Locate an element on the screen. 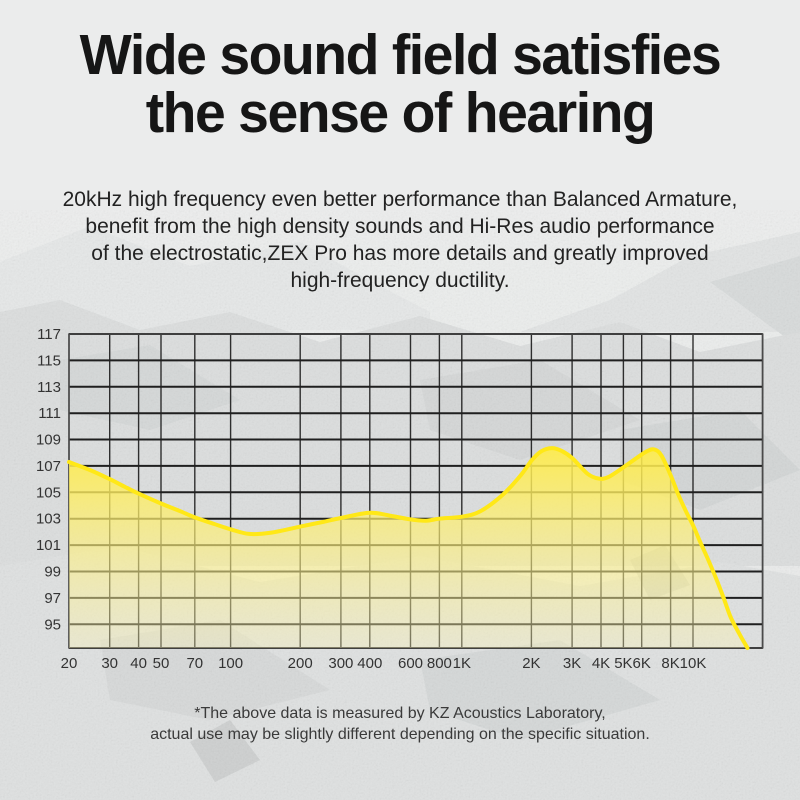 The width and height of the screenshot is (800, 800). x-axis-label: 1K is located at coordinates (462, 663).